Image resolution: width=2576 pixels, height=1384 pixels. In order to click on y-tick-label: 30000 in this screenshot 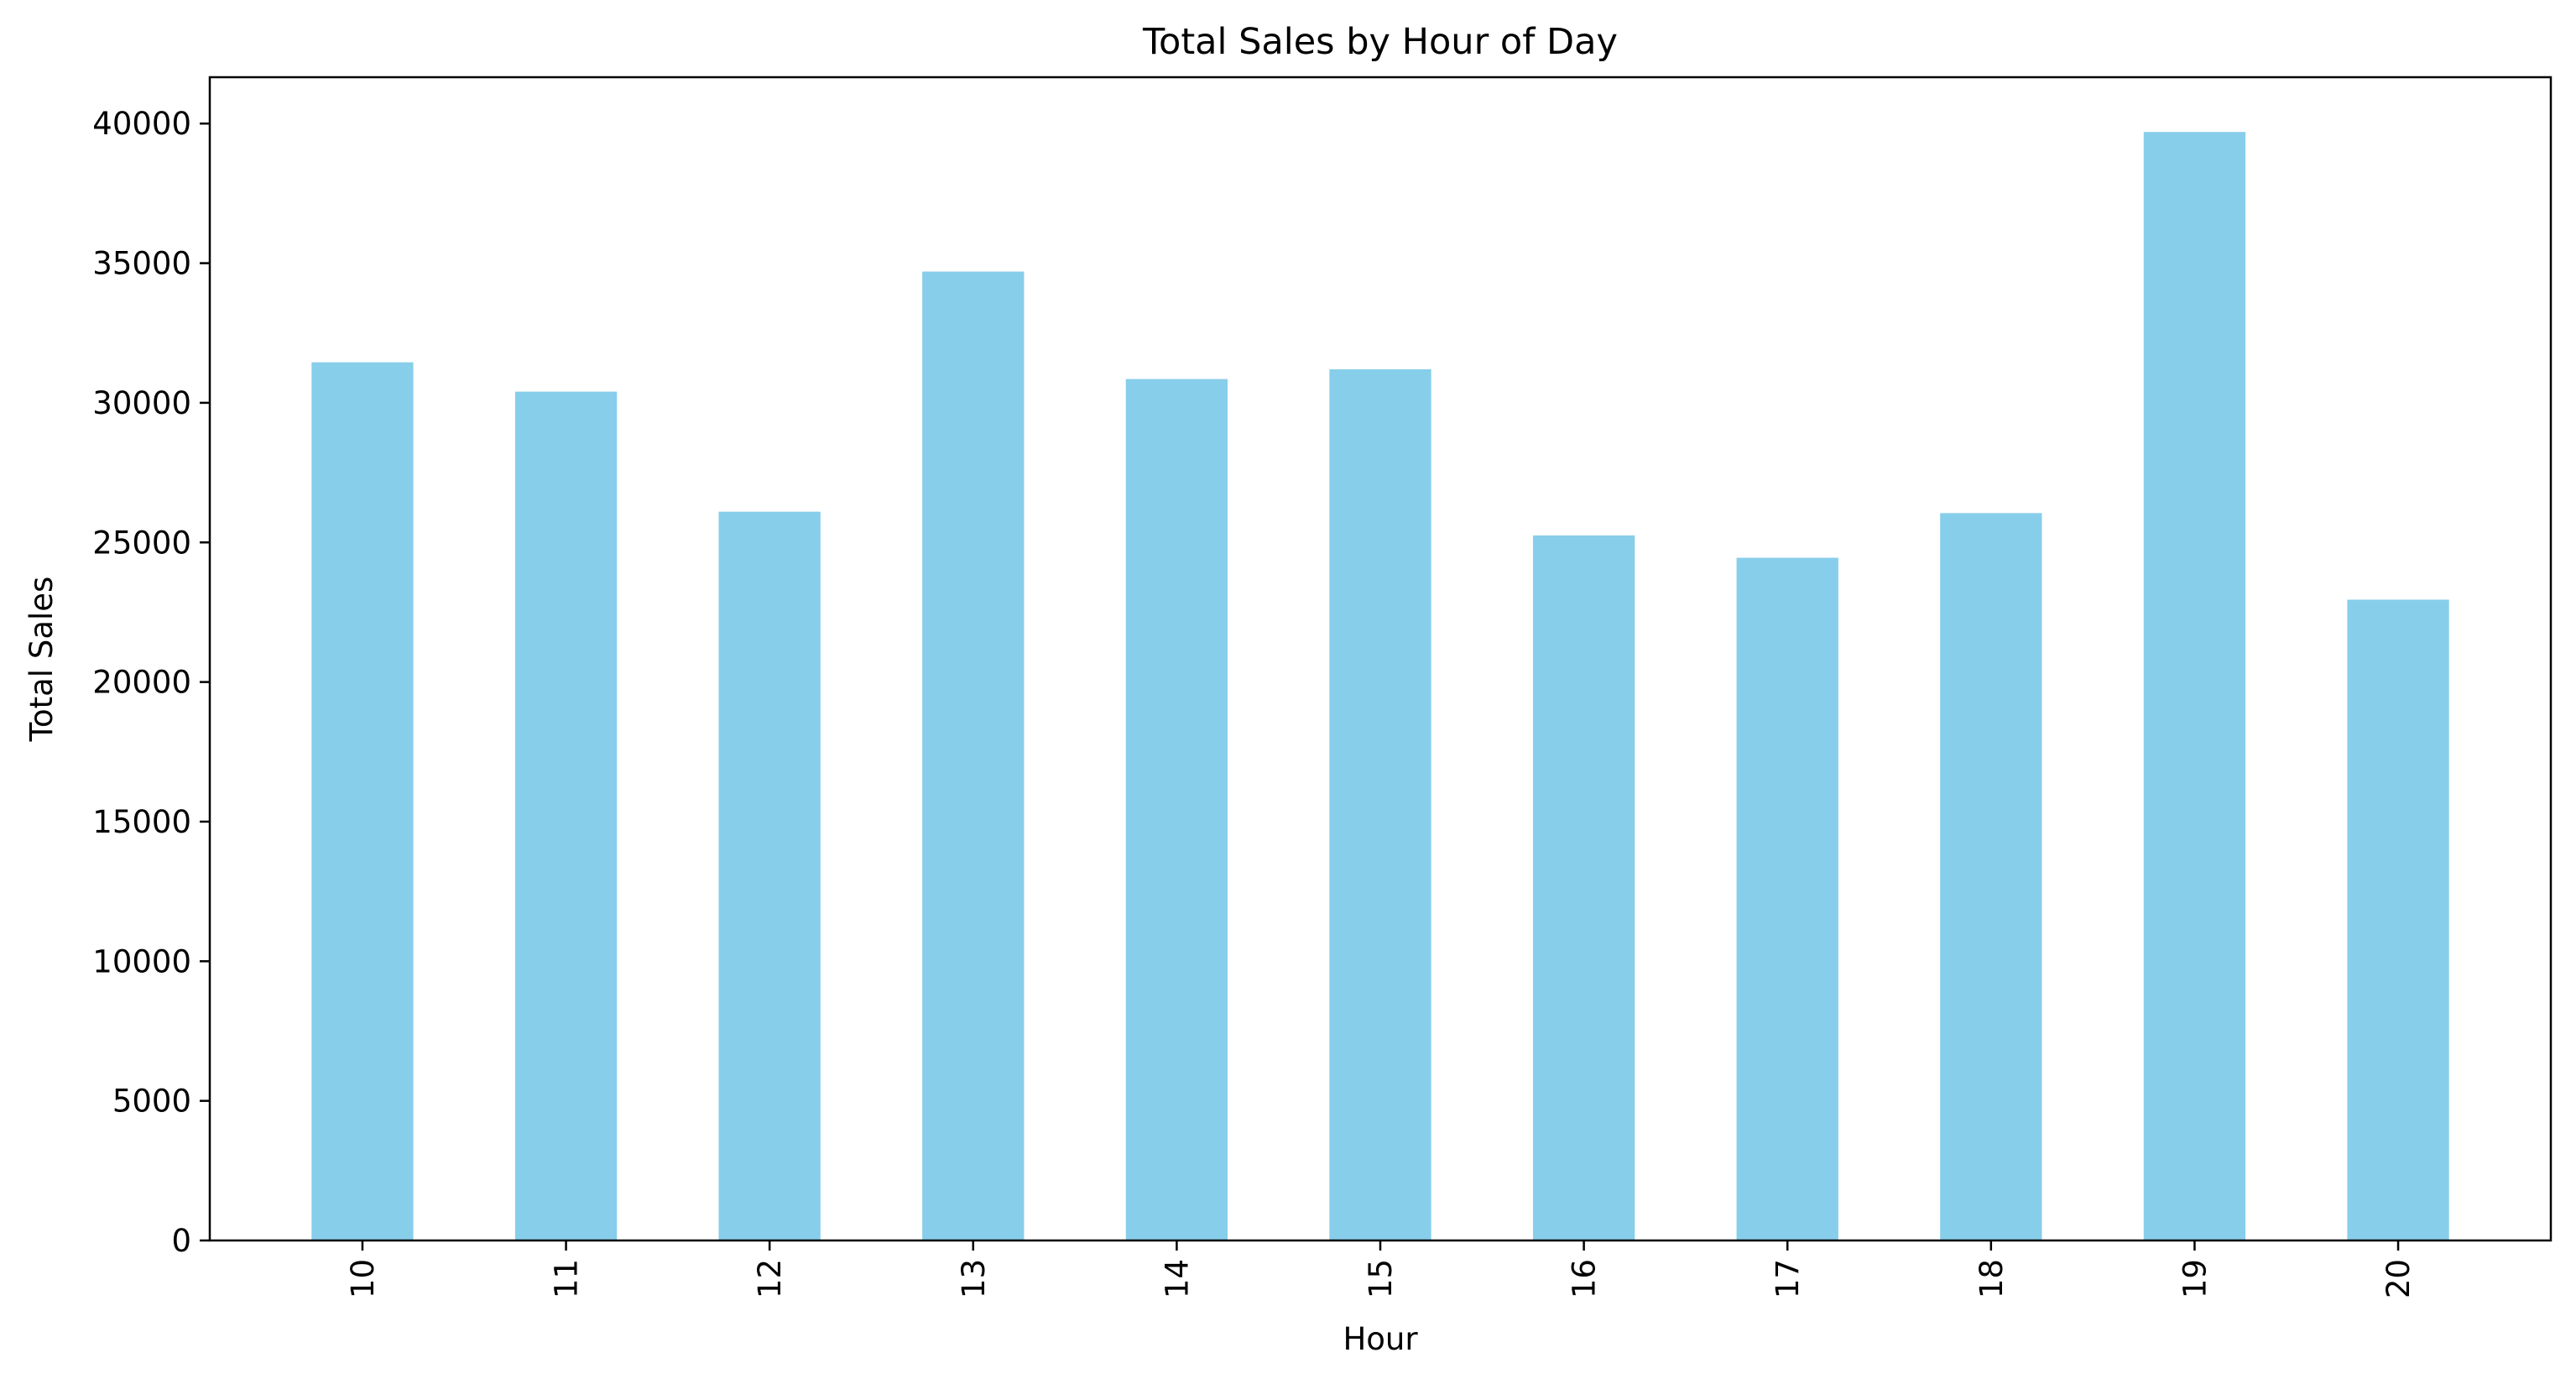, I will do `click(141, 403)`.